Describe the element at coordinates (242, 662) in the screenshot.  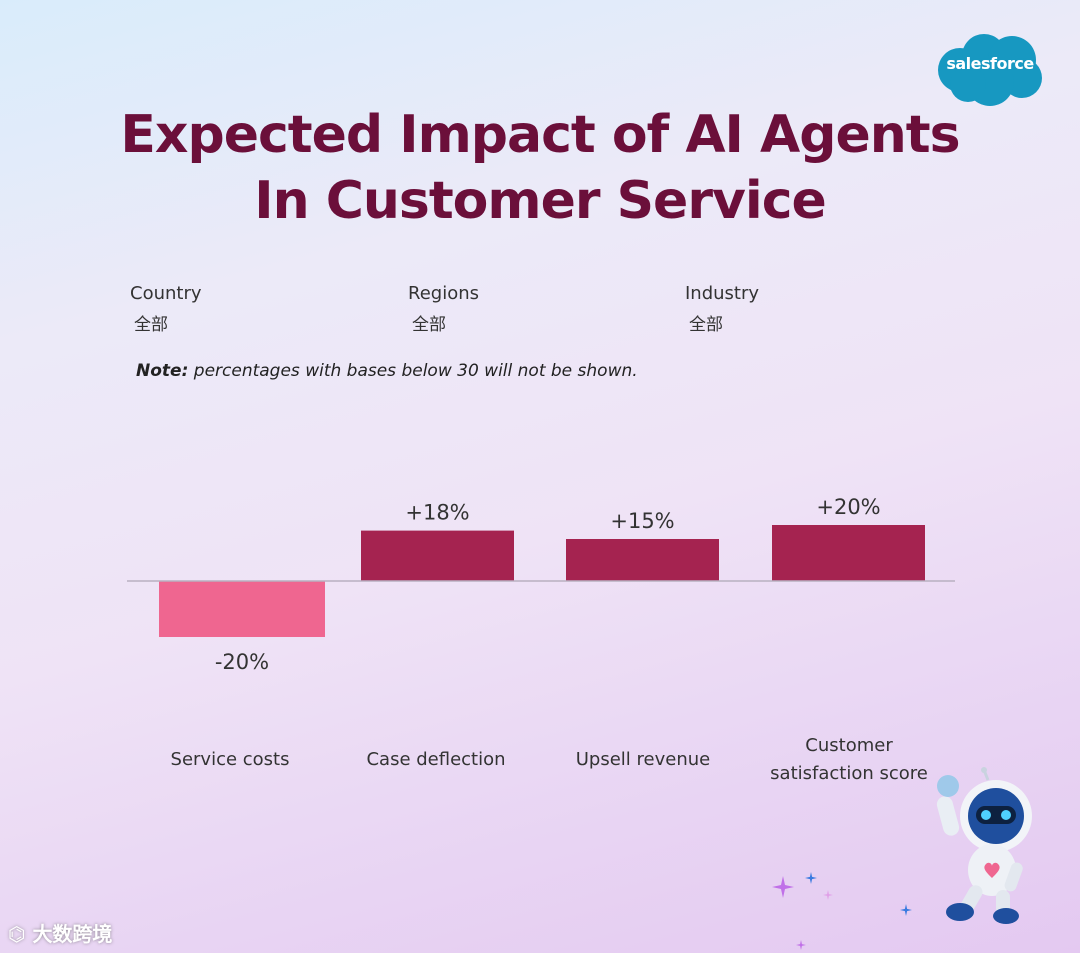
I see `data-label-0: -20%` at that location.